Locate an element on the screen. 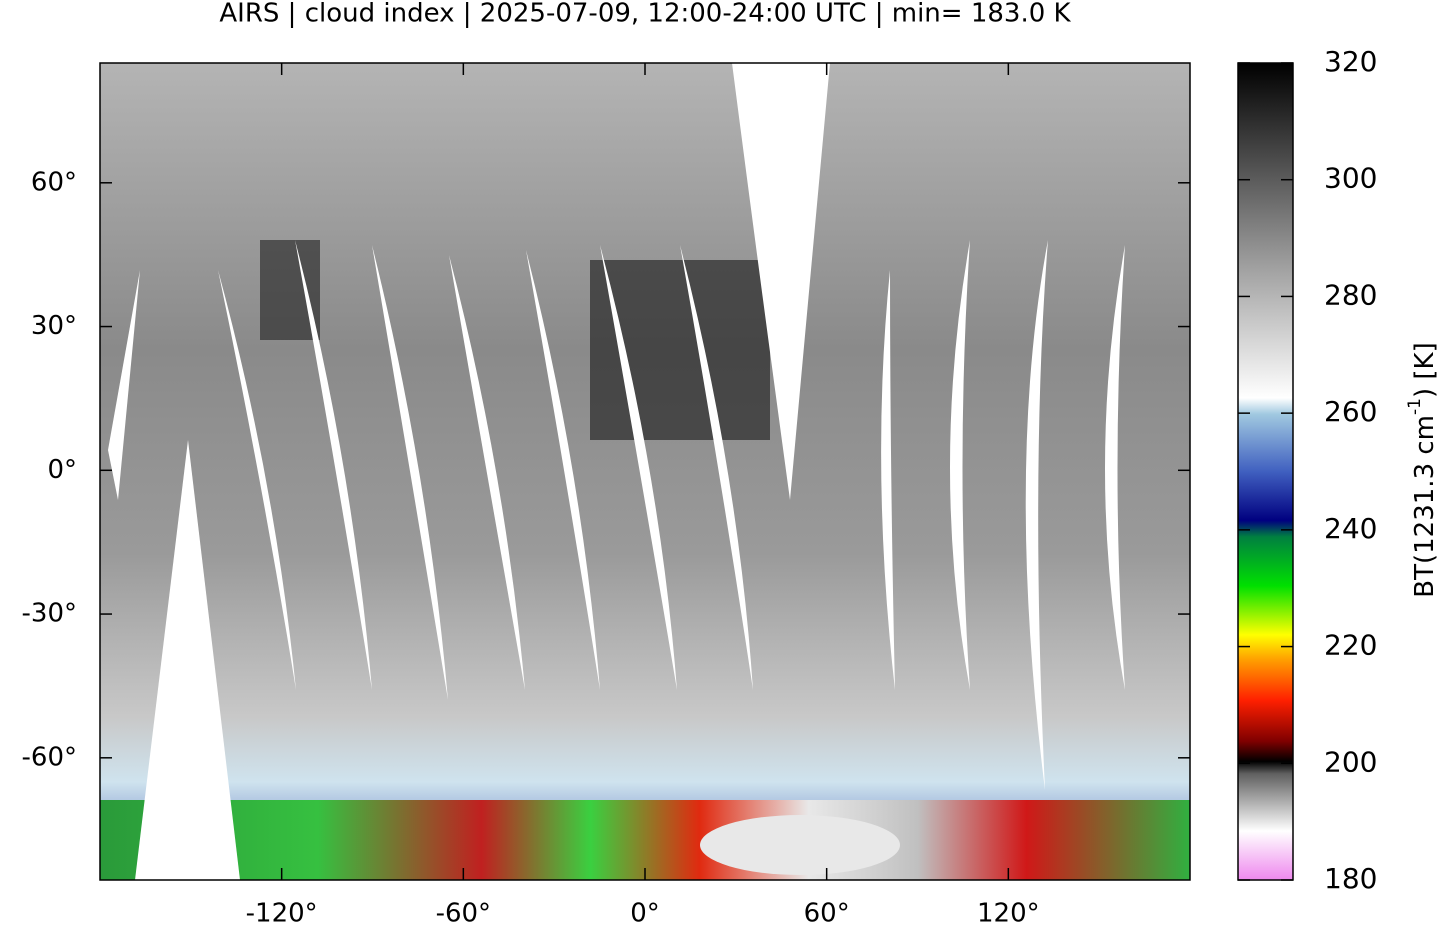 Image resolution: width=1442 pixels, height=934 pixels. y-tick-label: -30° is located at coordinates (49, 614).